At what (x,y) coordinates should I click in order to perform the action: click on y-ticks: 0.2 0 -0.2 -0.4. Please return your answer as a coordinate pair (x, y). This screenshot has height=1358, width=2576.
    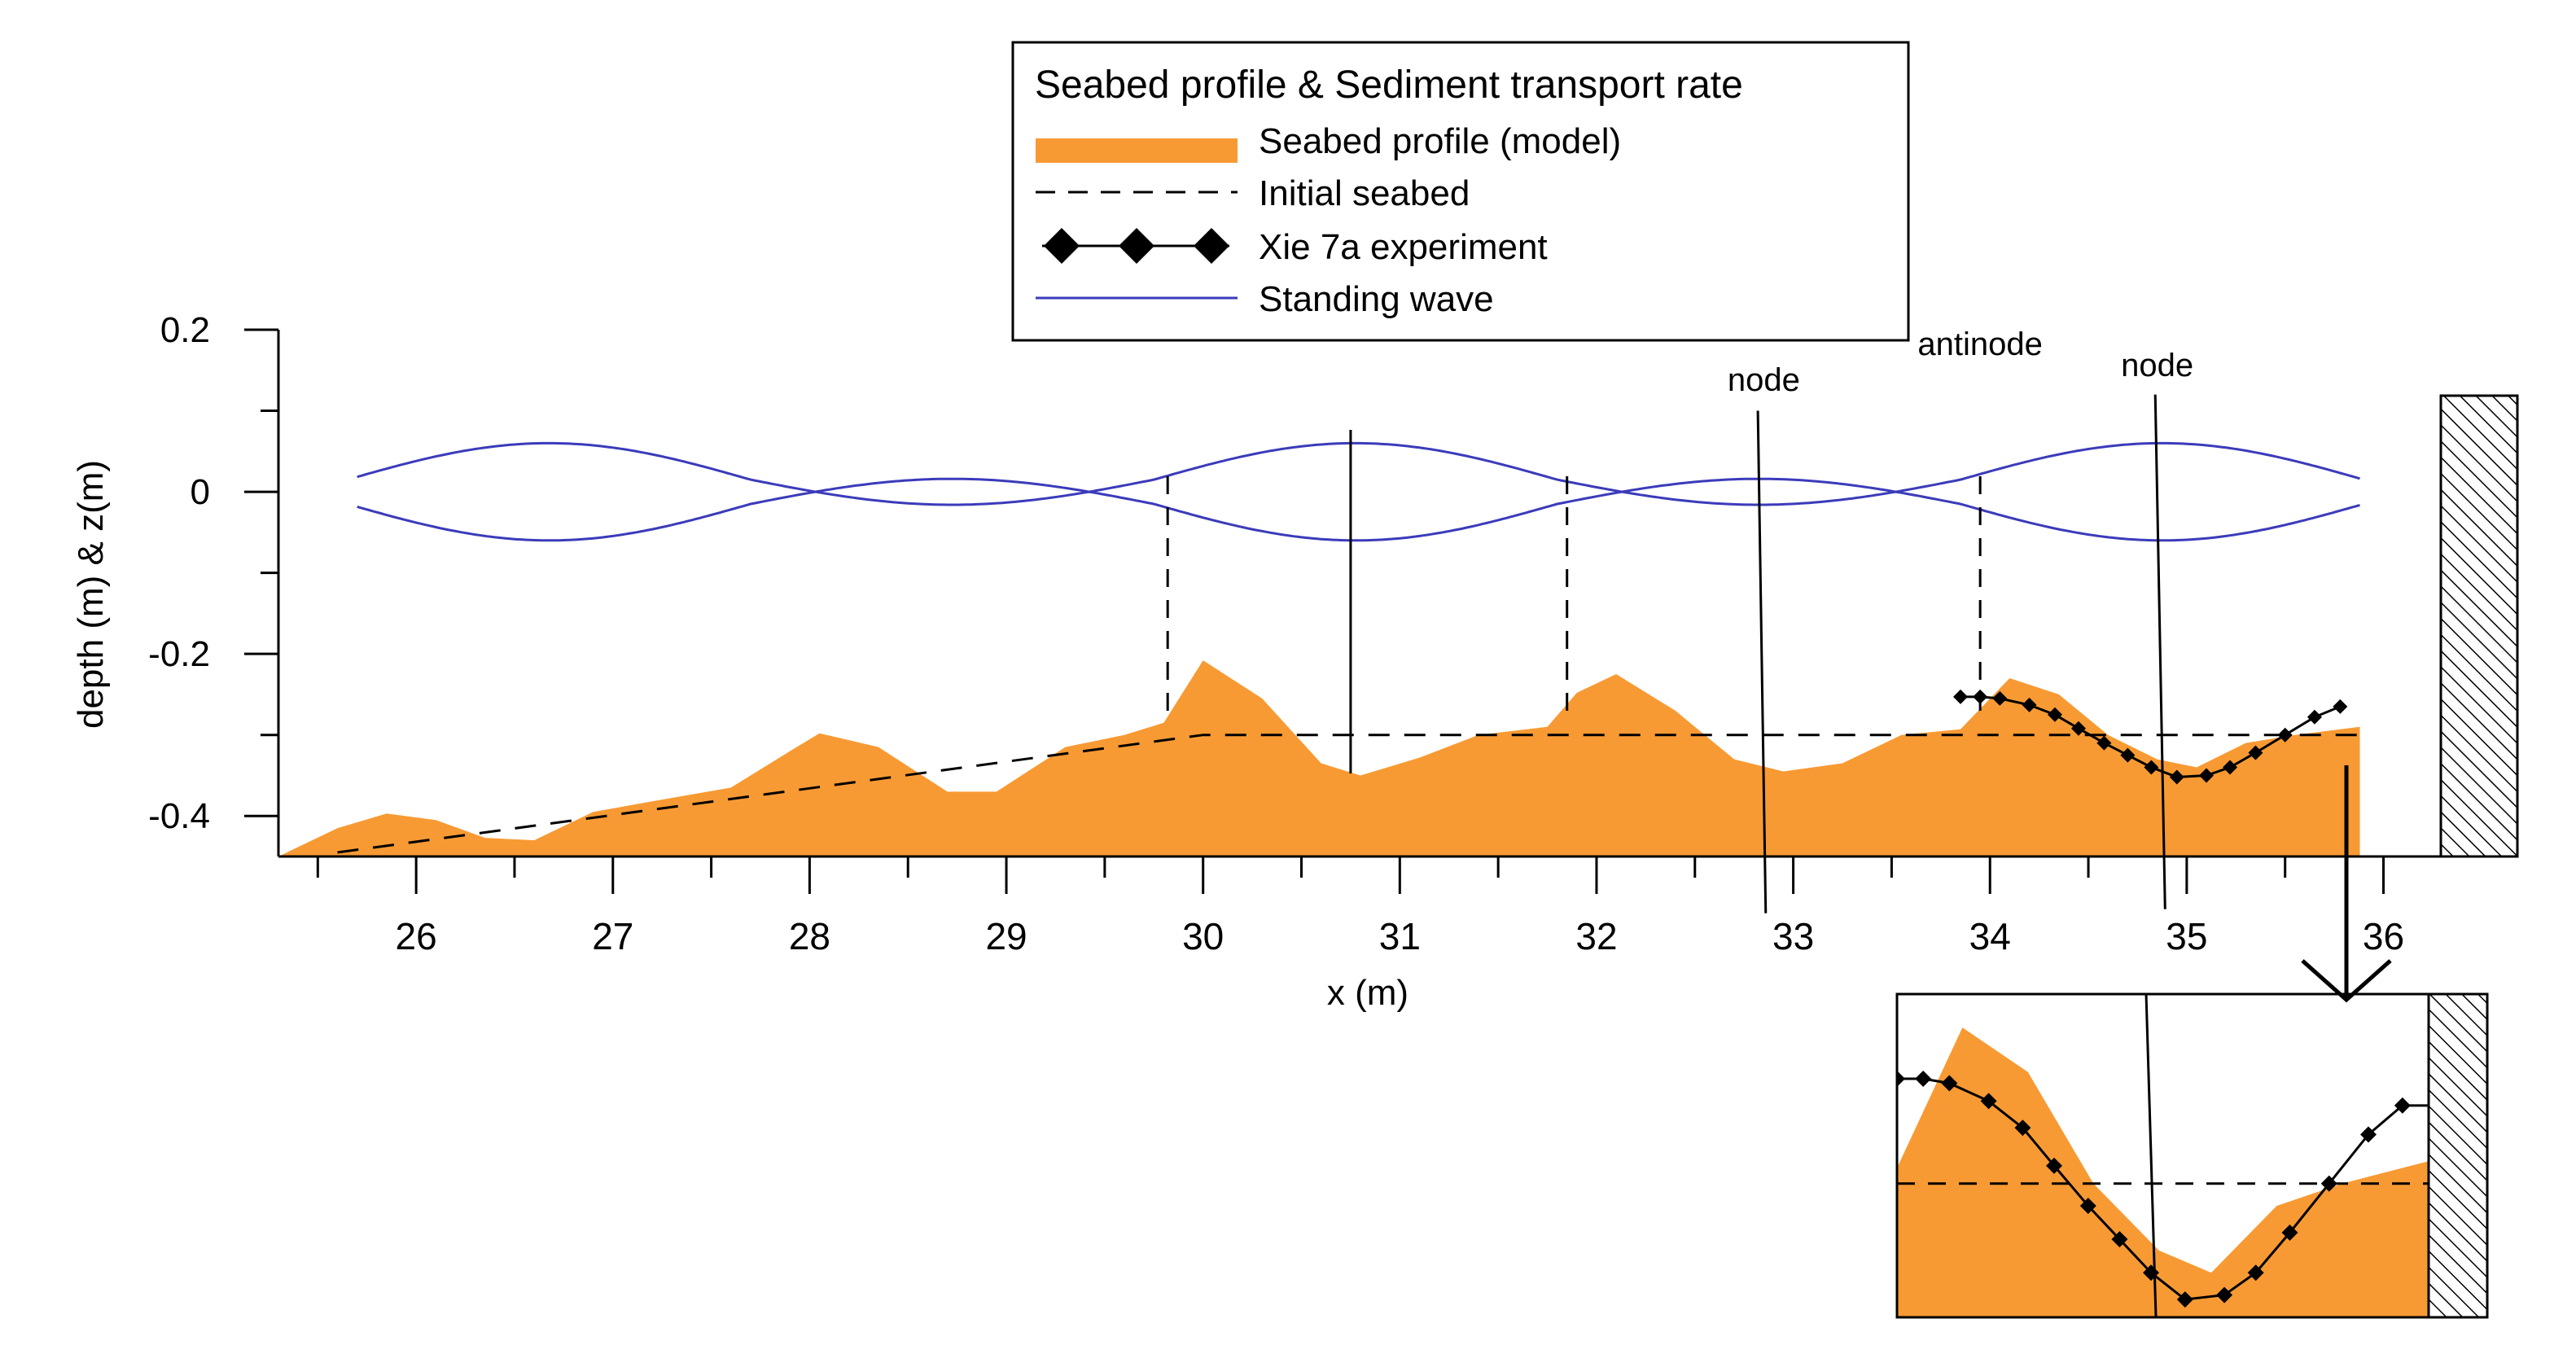
    Looking at the image, I should click on (213, 573).